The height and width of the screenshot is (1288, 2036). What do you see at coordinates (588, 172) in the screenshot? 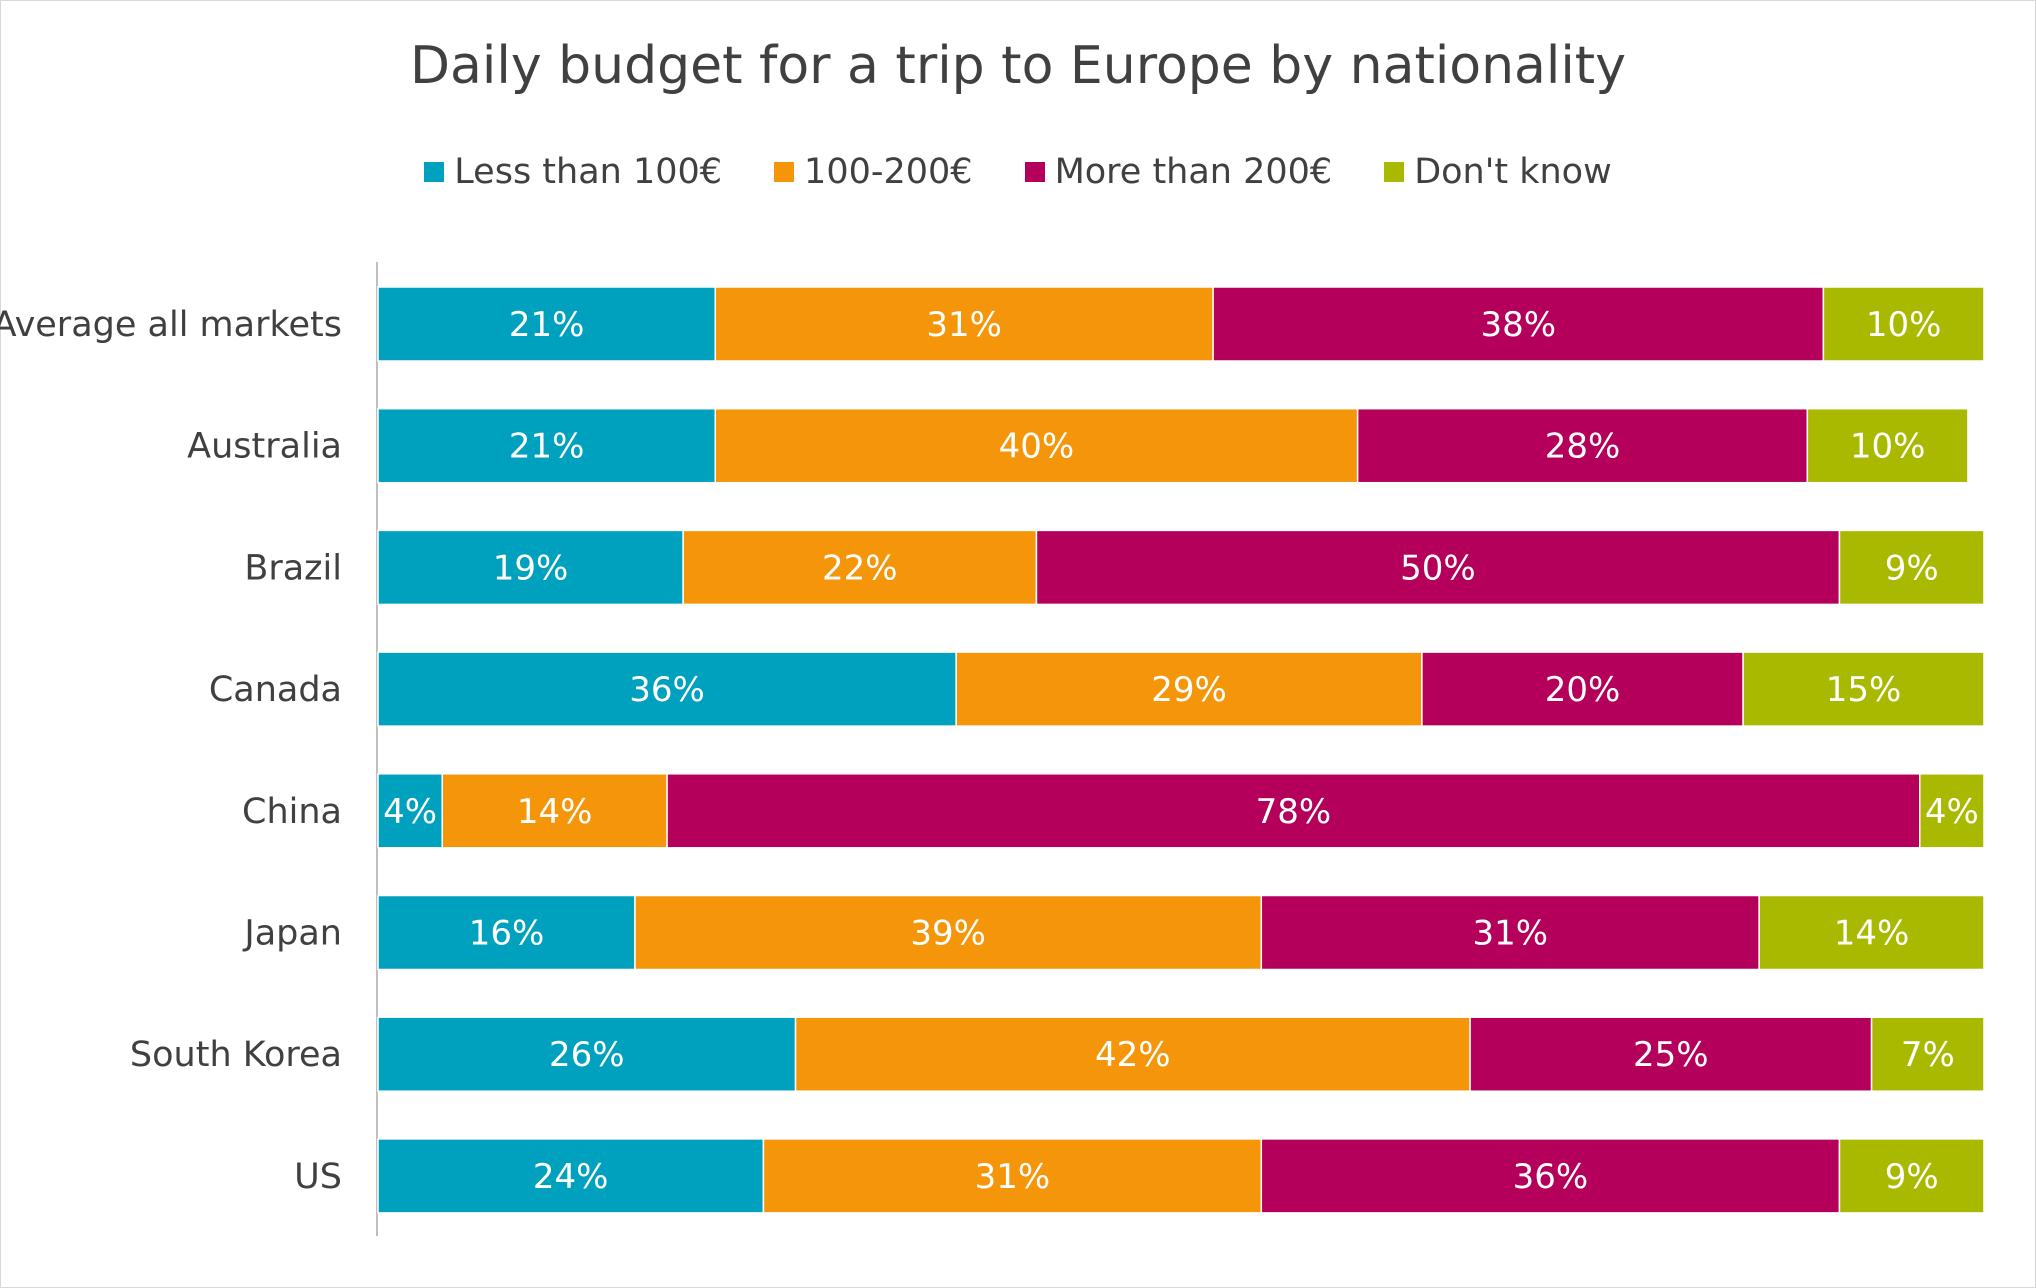
I see `legend-label: Less than 100€` at bounding box center [588, 172].